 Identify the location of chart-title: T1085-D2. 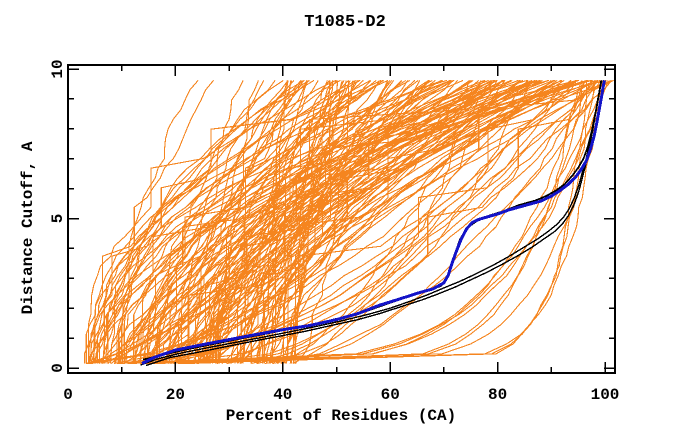
(345, 22).